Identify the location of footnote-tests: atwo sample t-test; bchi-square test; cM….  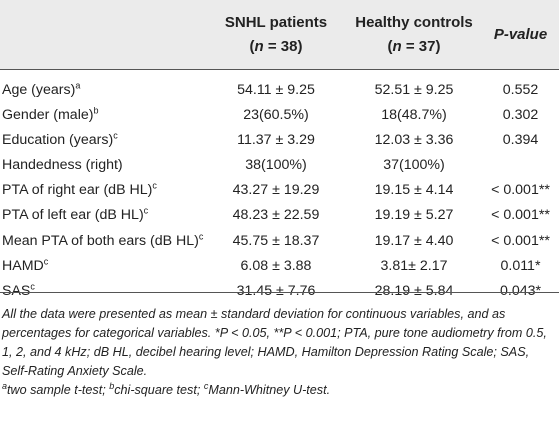
(166, 388).